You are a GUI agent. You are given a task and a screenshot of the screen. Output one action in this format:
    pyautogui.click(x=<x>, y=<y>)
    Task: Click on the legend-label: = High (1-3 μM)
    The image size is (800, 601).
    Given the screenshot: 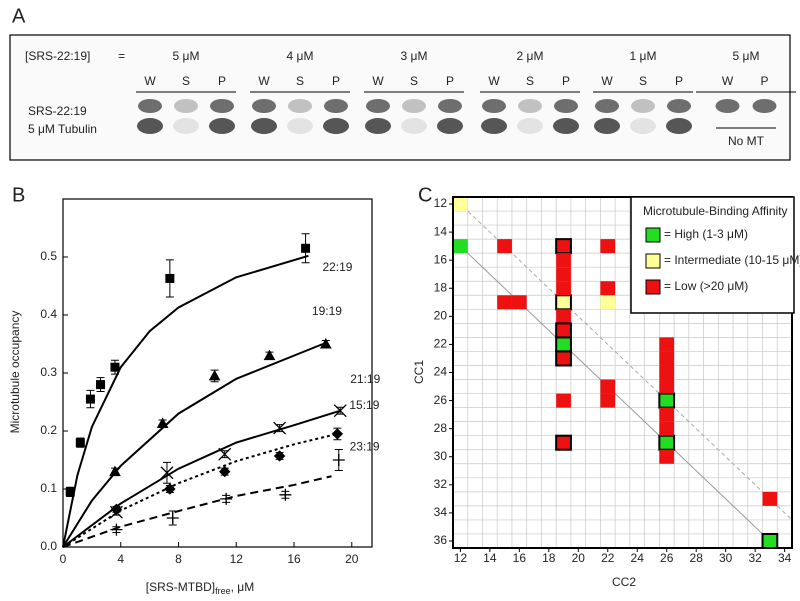 What is the action you would take?
    pyautogui.click(x=706, y=234)
    